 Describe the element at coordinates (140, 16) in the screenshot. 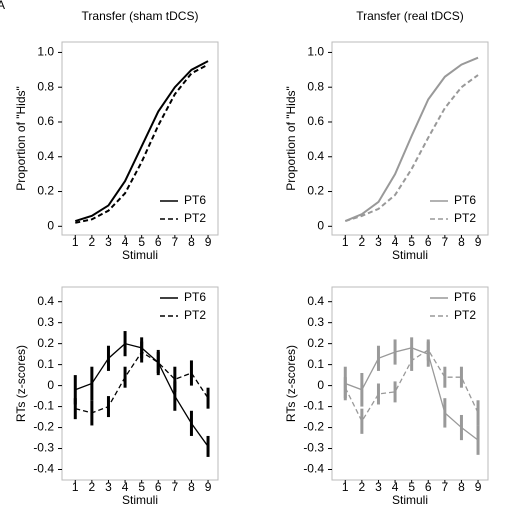

I see `chart-title: Transfer (sham tDCS)` at that location.